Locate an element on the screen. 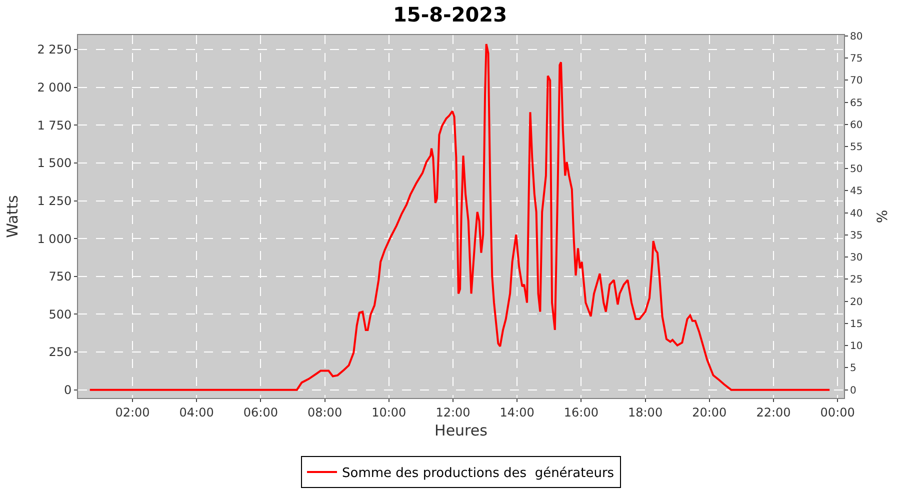  y2-tick-label: 75 is located at coordinates (856, 59).